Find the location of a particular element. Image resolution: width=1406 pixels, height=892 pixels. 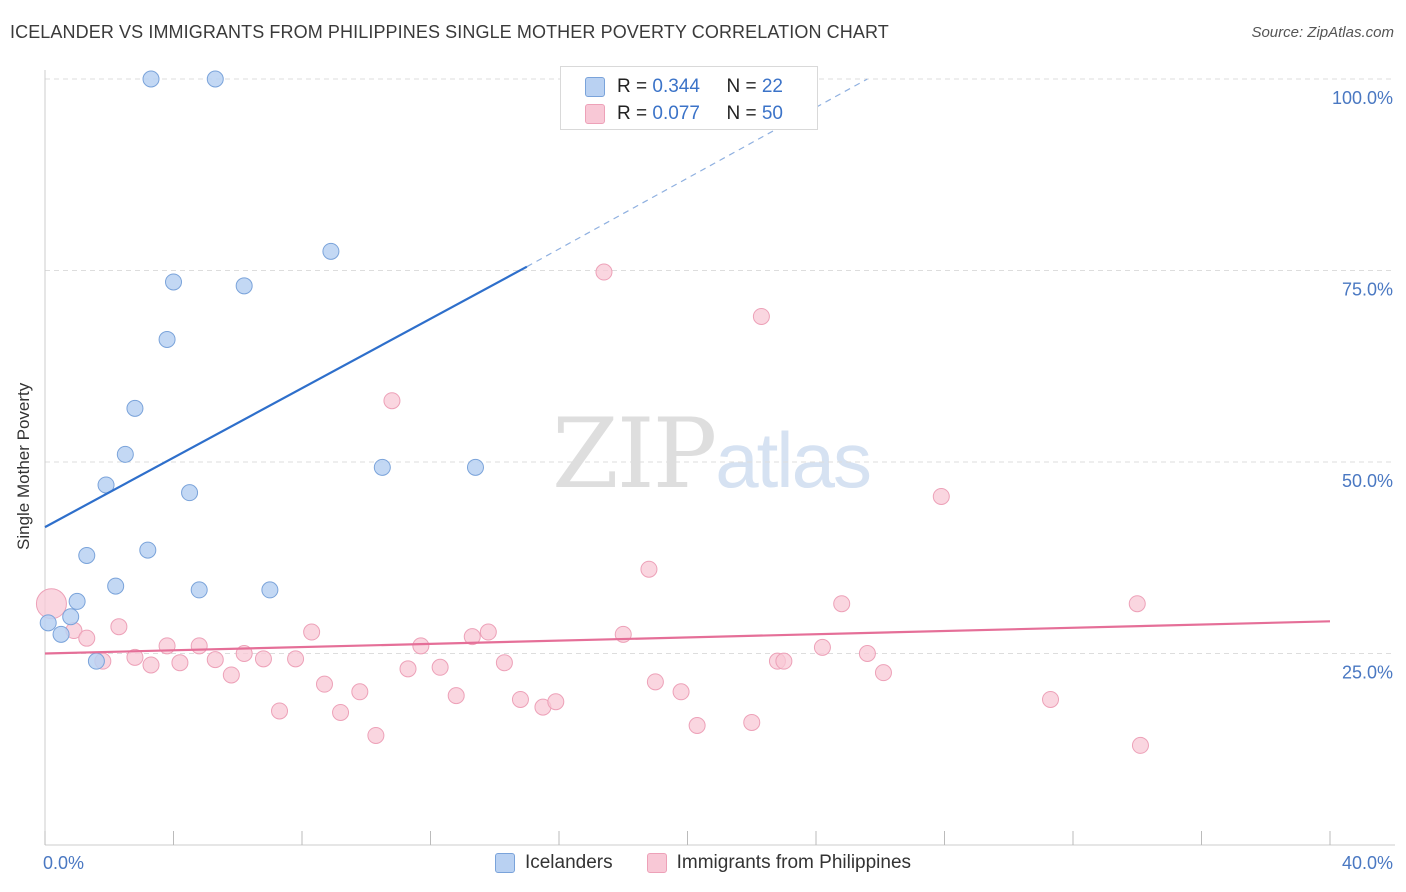

swatch-pink is located at coordinates (595, 114).